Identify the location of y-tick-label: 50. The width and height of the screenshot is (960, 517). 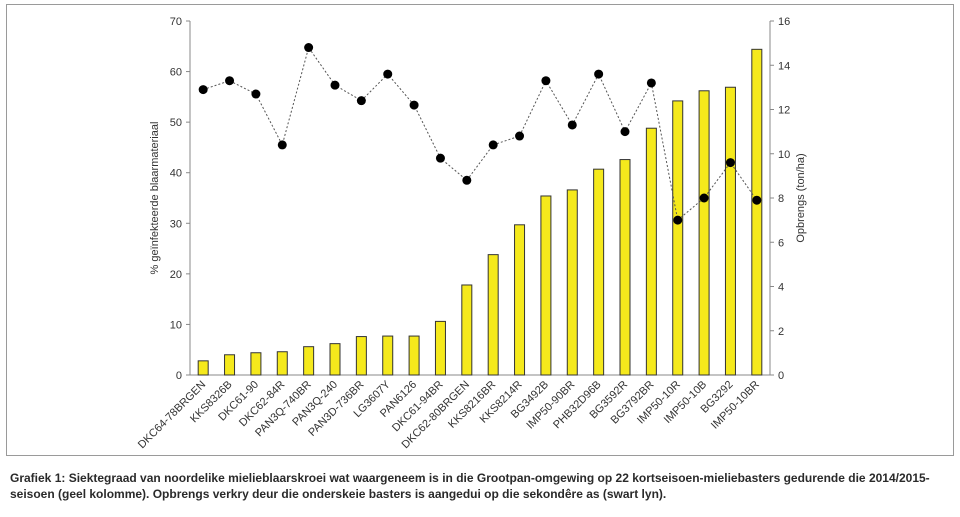
(176, 123).